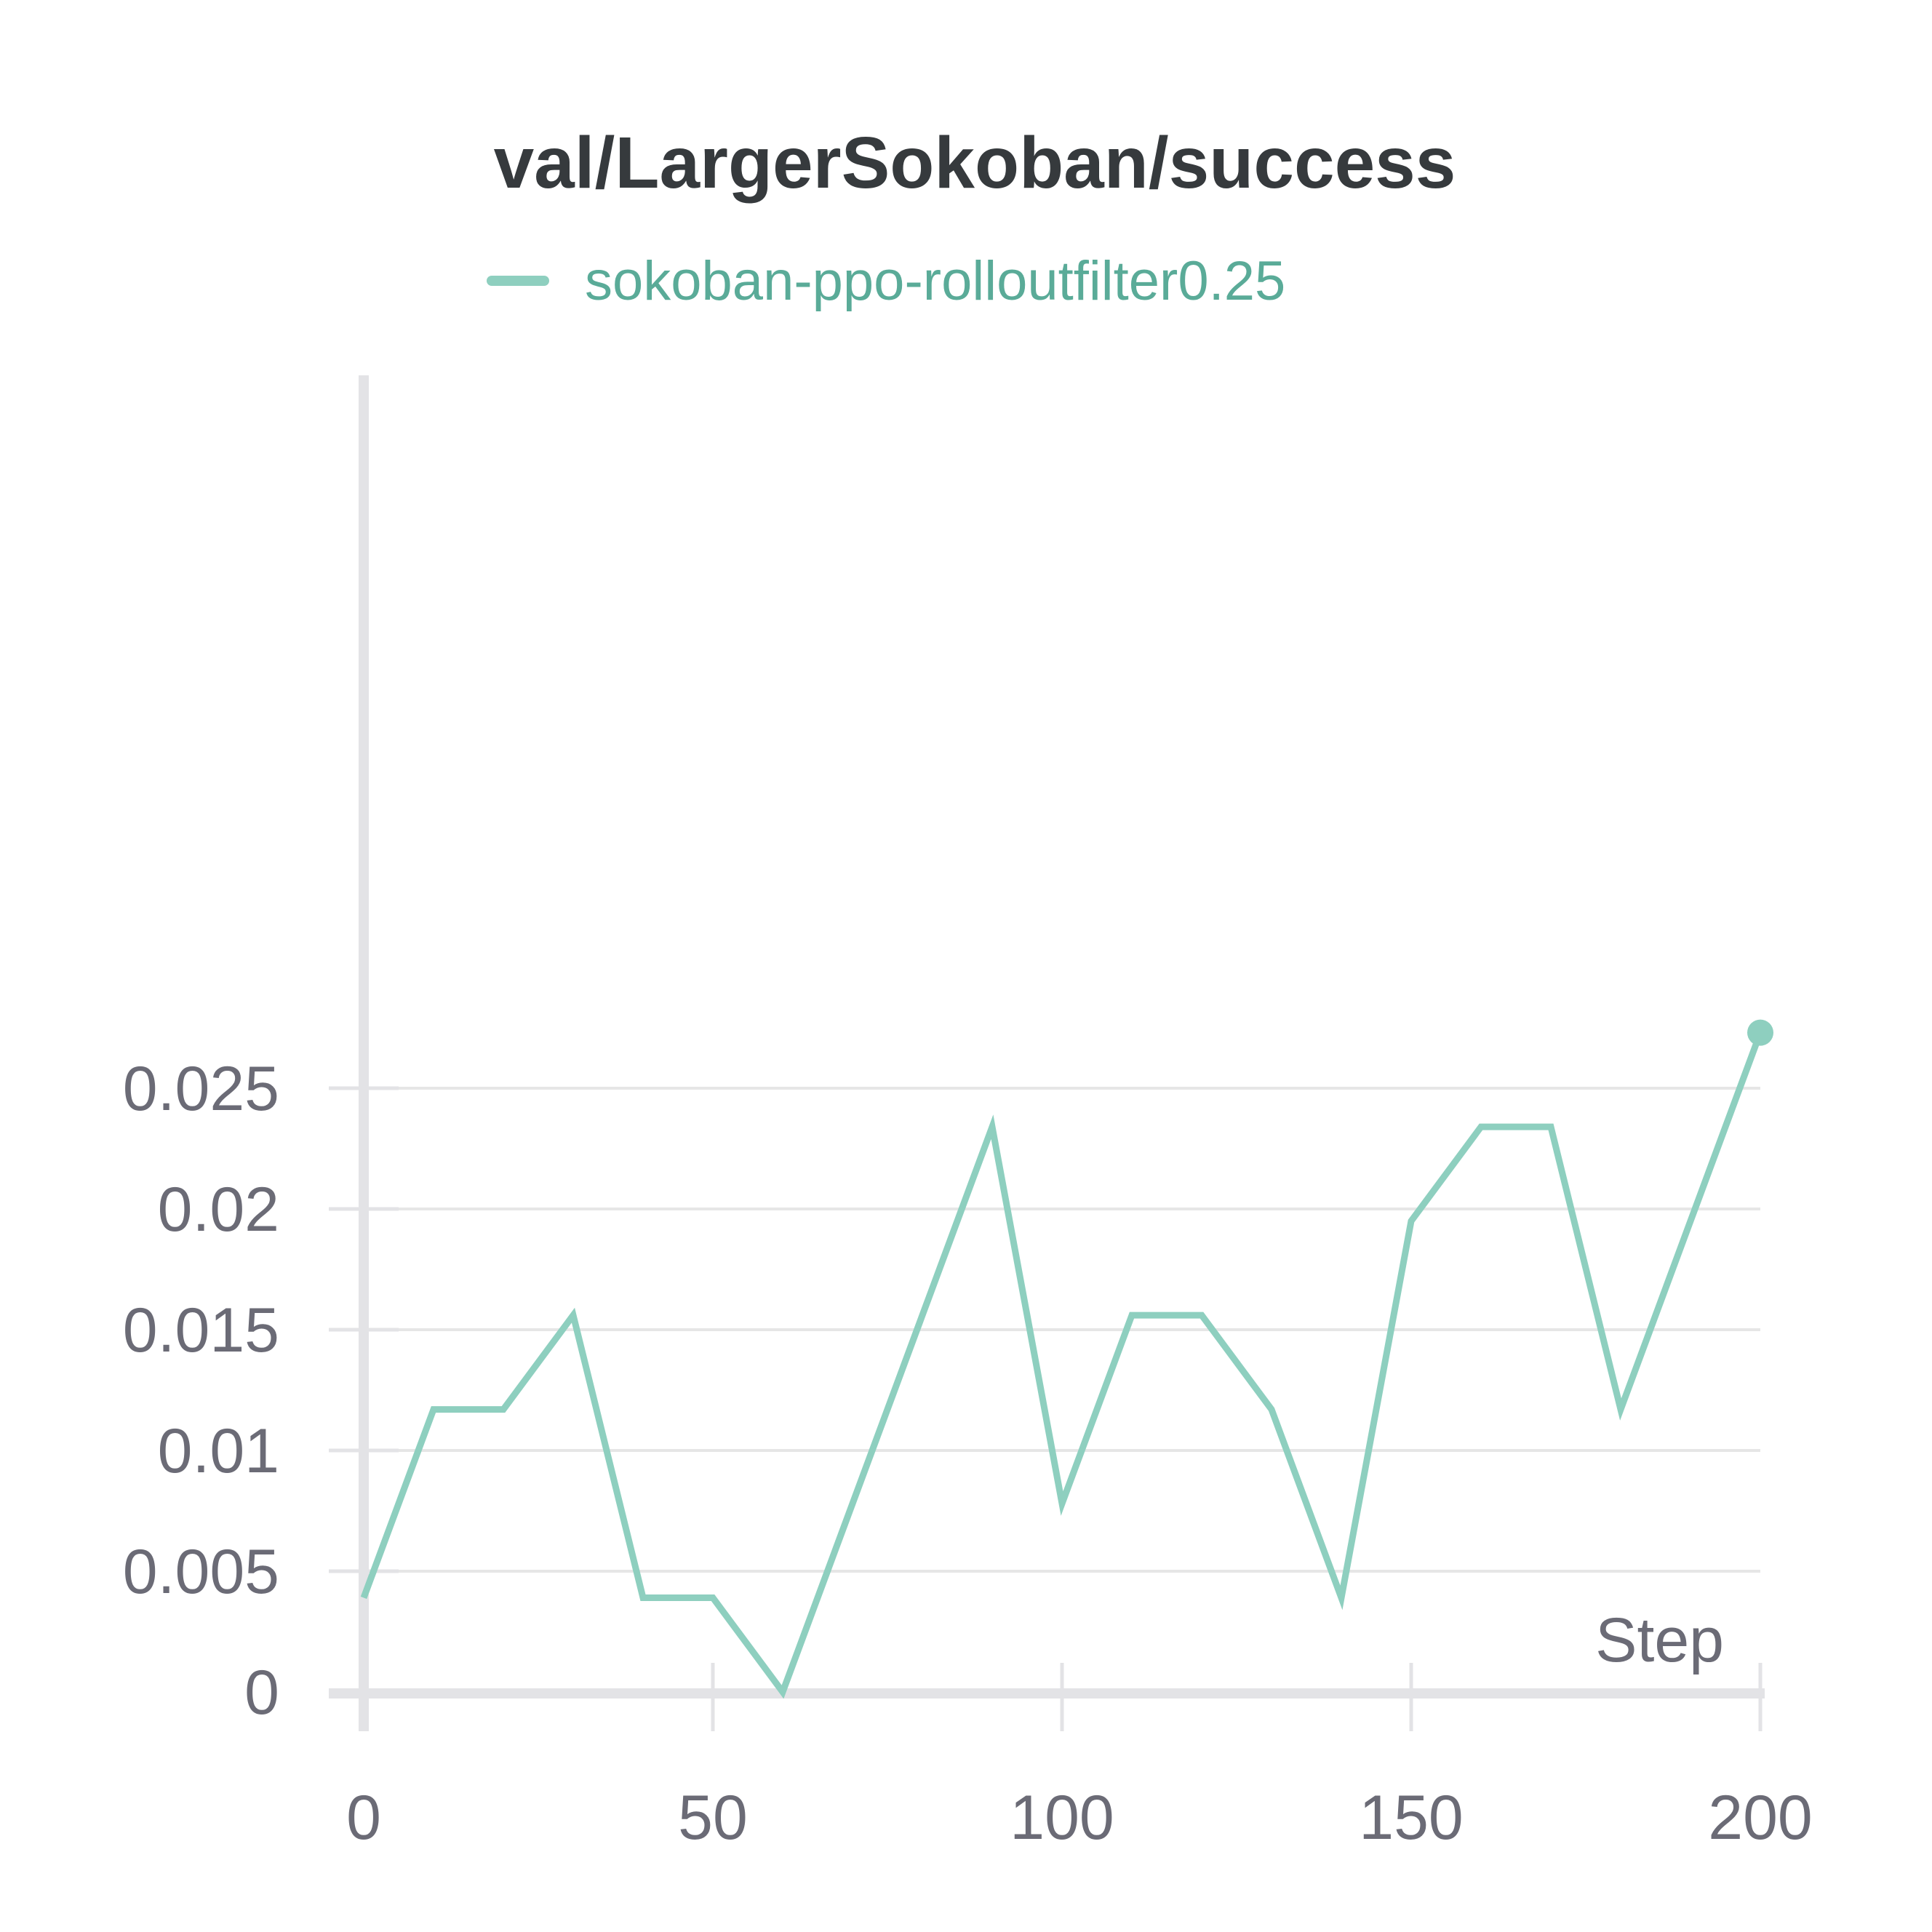  Describe the element at coordinates (1062, 1818) in the screenshot. I see `x-tick-label: 100` at that location.